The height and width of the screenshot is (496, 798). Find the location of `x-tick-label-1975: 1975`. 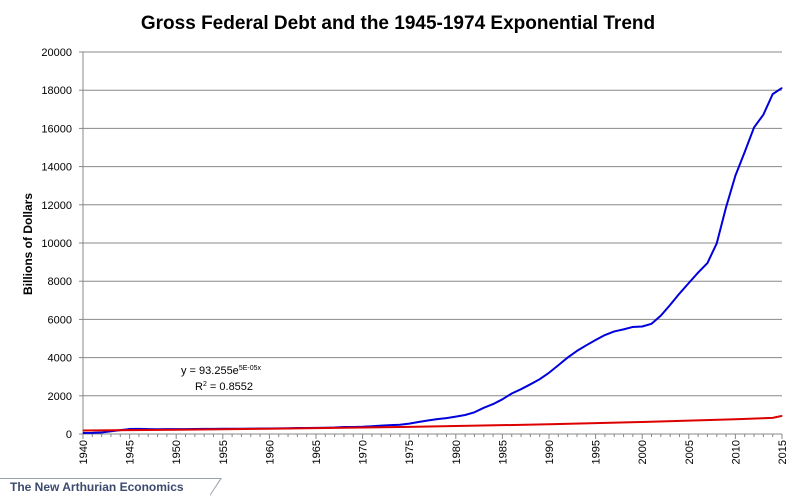

x-tick-label-1975: 1975 is located at coordinates (410, 452).